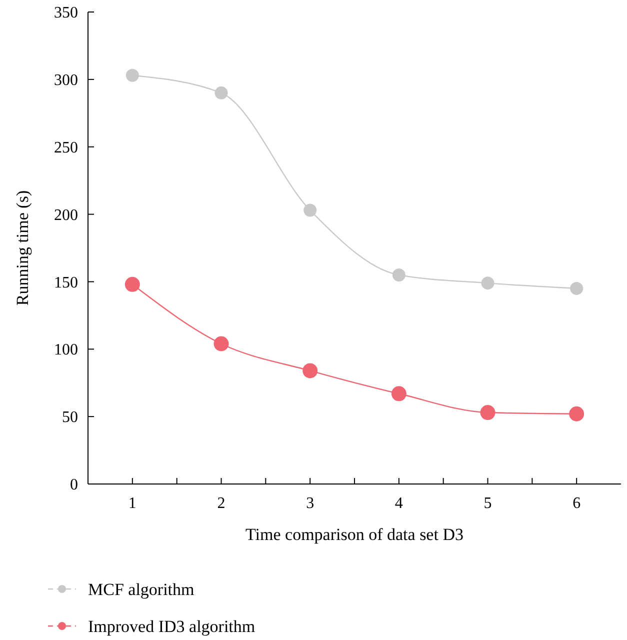  Describe the element at coordinates (22, 248) in the screenshot. I see `y-axis-title: Running time (s)` at that location.